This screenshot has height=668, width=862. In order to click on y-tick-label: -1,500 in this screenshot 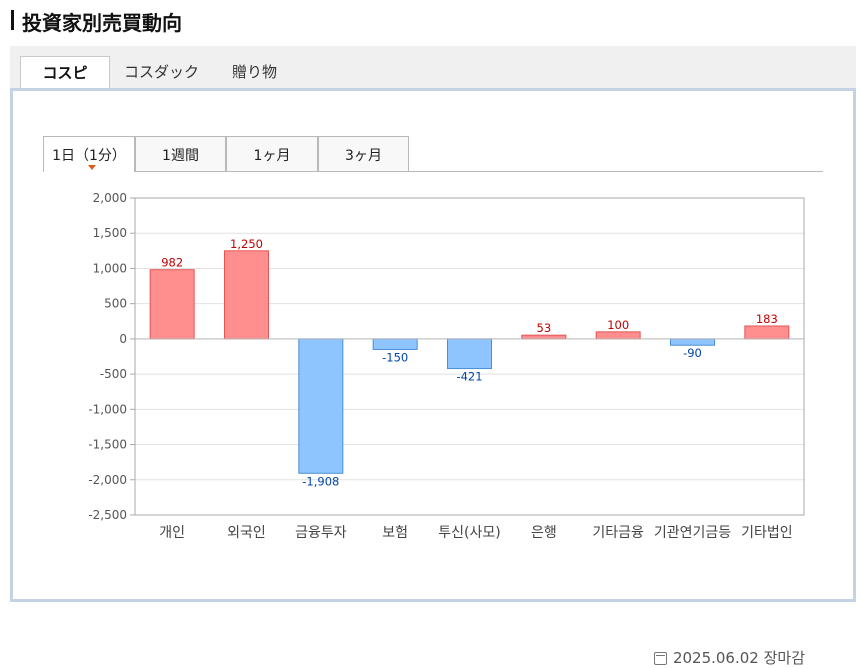, I will do `click(107, 445)`.